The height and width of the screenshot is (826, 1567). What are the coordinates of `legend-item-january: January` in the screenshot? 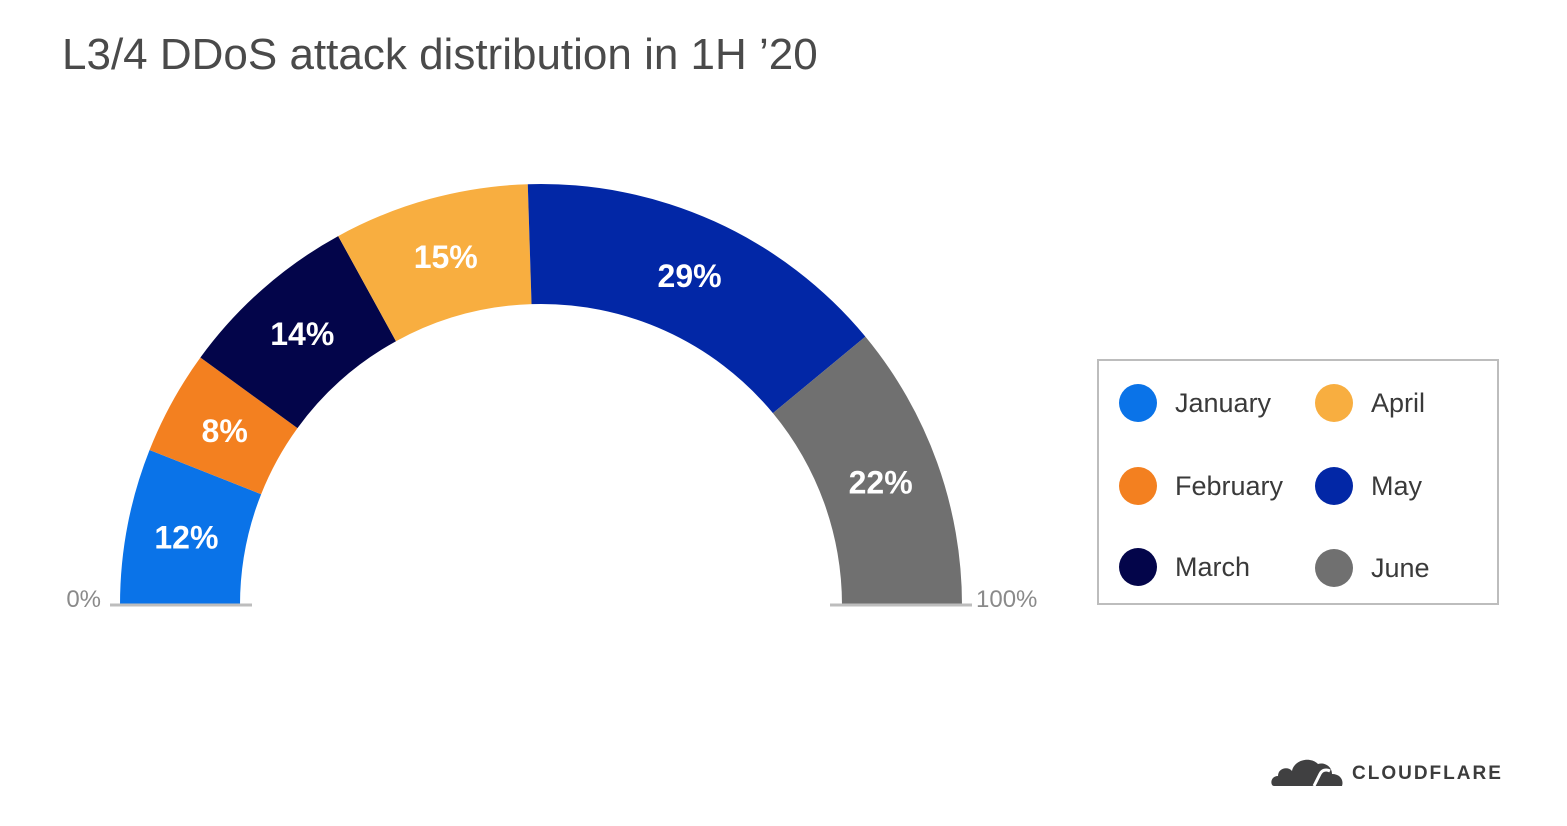 It's located at (1195, 403).